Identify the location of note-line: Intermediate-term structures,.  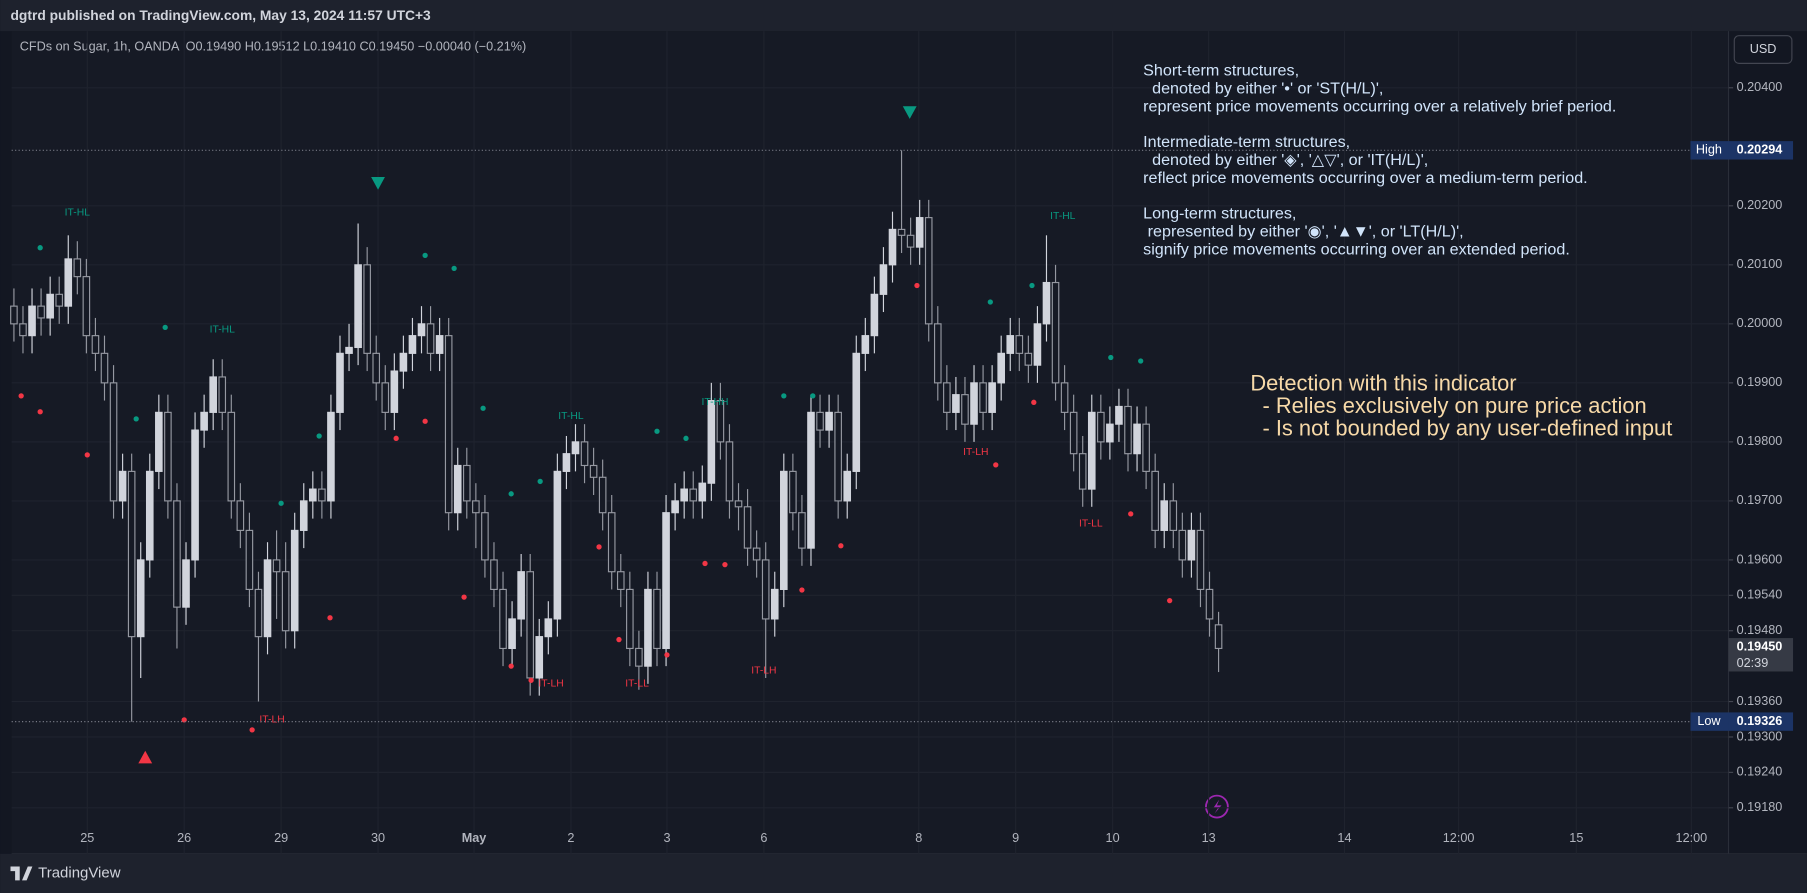
(1246, 142).